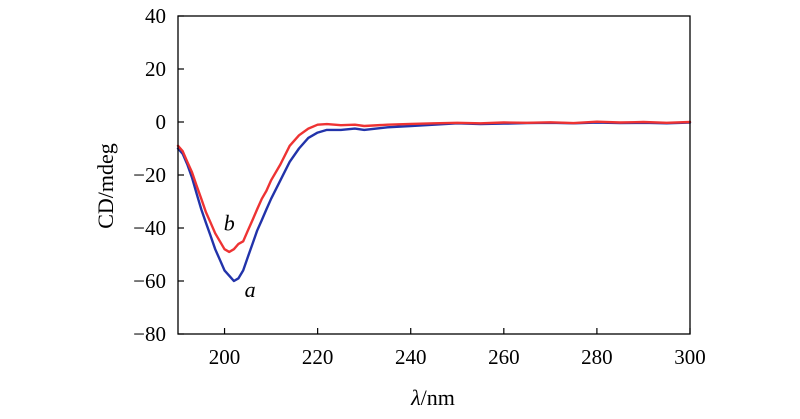 The width and height of the screenshot is (800, 419). What do you see at coordinates (438, 397) in the screenshot?
I see `x-axis-title-unit: /nm` at bounding box center [438, 397].